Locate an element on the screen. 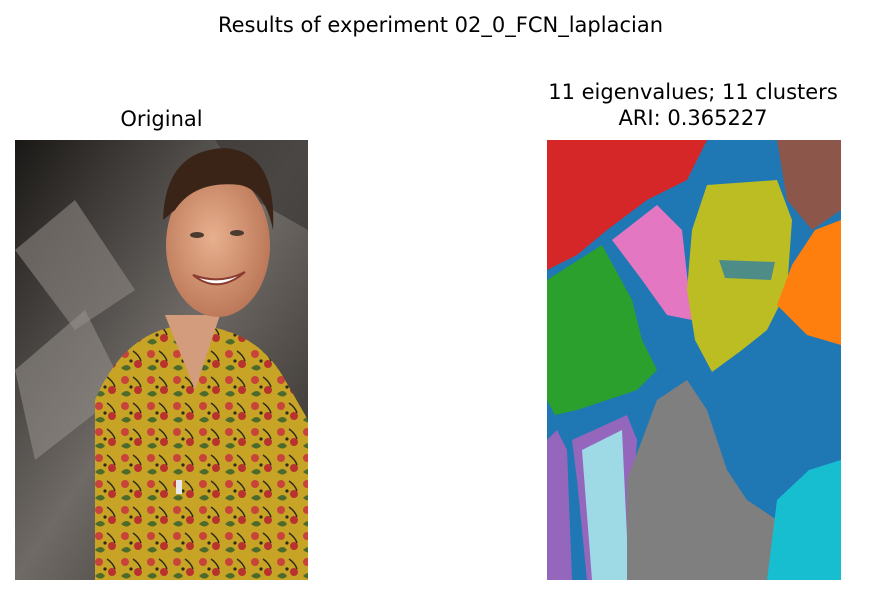  cluster-cyan is located at coordinates (804, 520).